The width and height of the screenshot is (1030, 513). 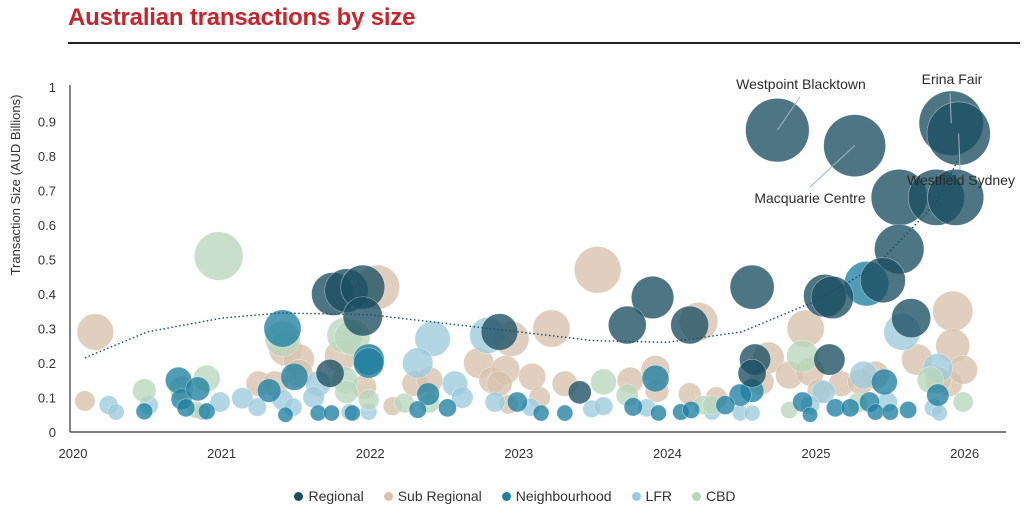 I want to click on y-tick-label: 0.4, so click(x=47, y=294).